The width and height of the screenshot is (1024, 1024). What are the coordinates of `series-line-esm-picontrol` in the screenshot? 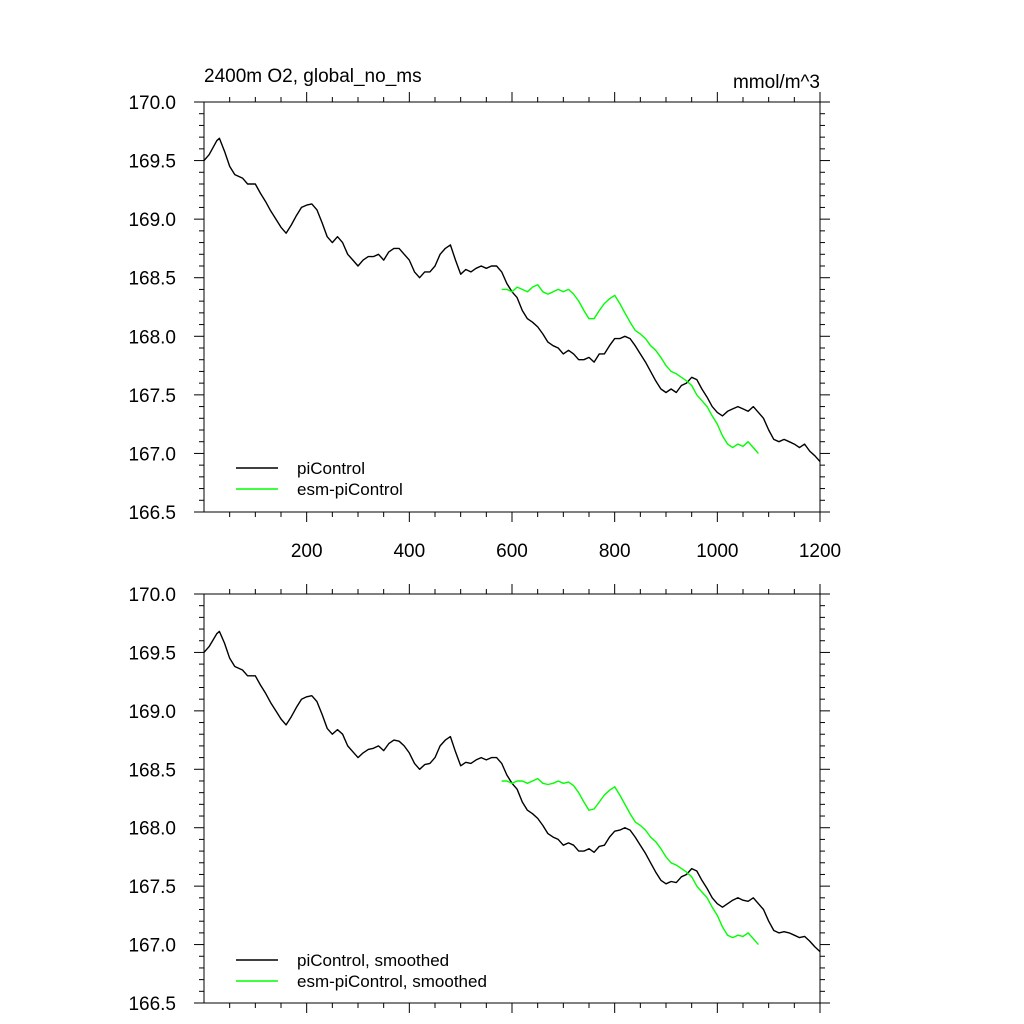 It's located at (630, 369).